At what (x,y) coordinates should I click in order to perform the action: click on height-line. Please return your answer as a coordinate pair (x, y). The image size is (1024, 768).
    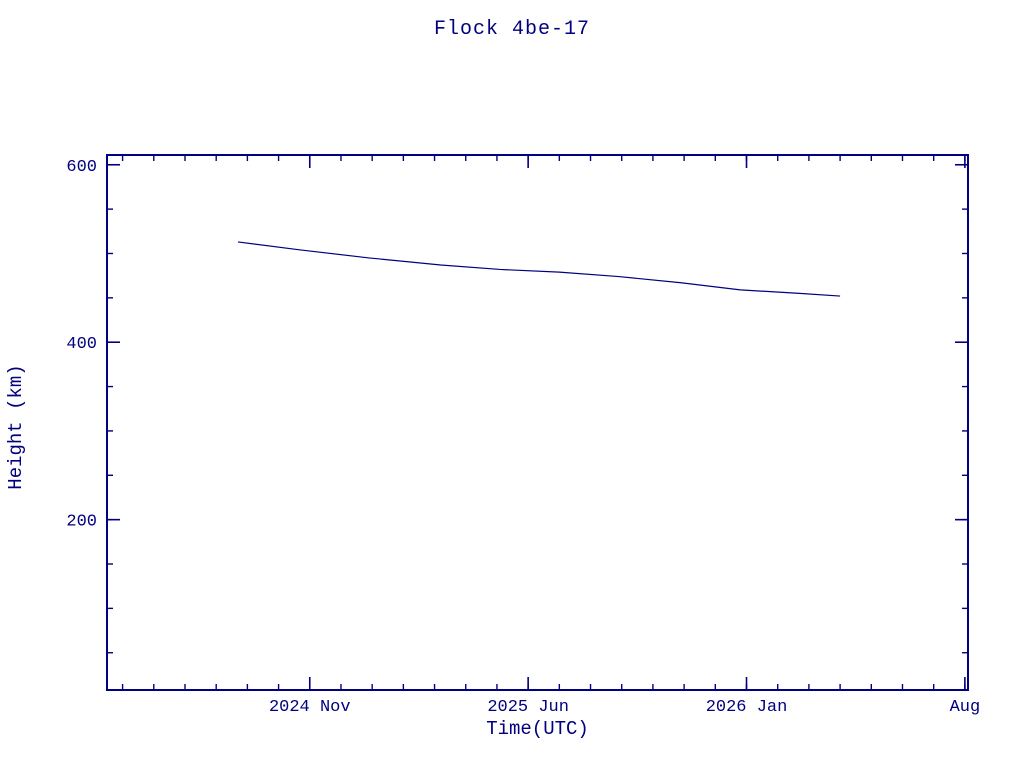
    Looking at the image, I should click on (539, 269).